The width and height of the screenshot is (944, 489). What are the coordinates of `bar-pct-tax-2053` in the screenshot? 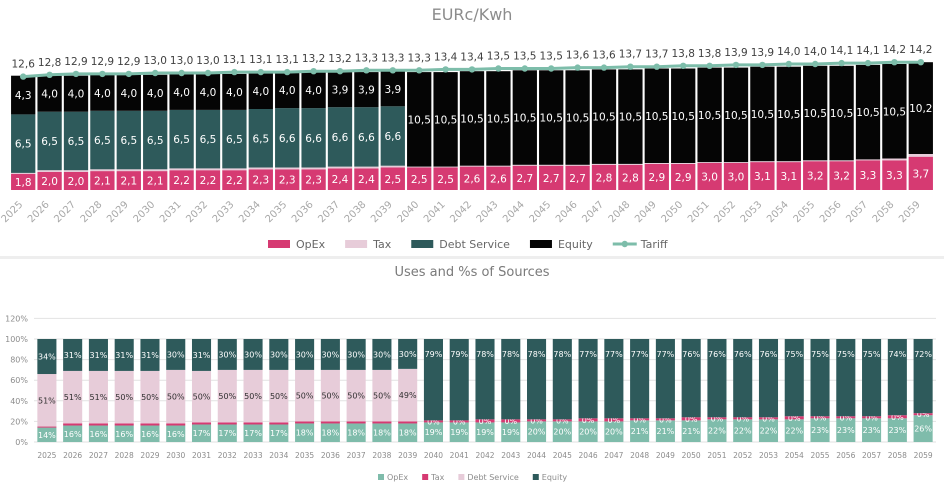 It's located at (768, 418).